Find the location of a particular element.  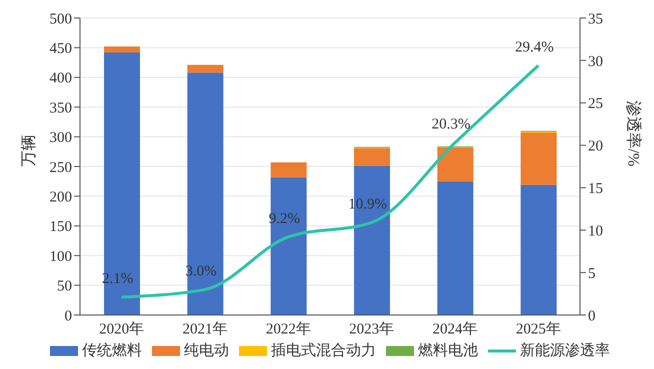

legend-label: 插电式混合动力 is located at coordinates (323, 351).